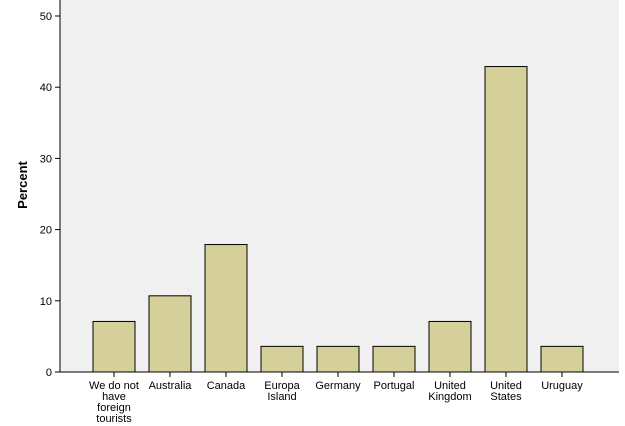  I want to click on x-tick-label: We do not, so click(114, 386).